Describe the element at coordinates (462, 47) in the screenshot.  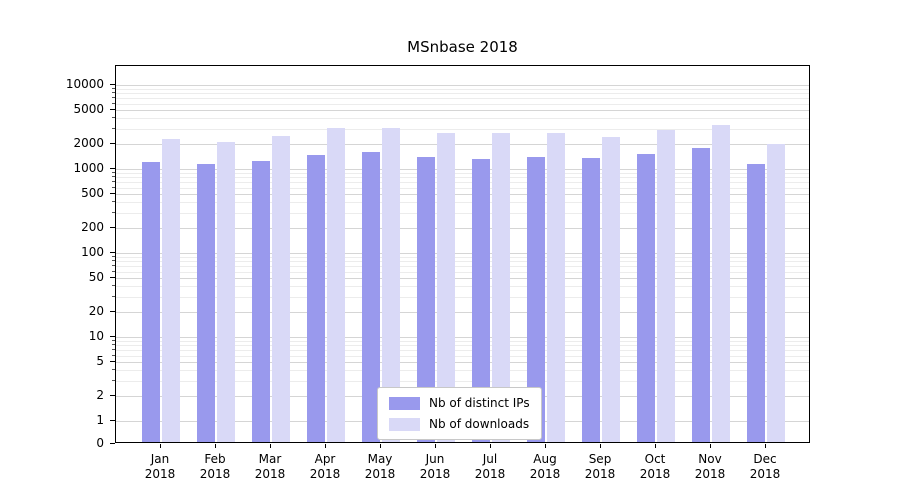
I see `chart-title: MSnbase 2018` at that location.